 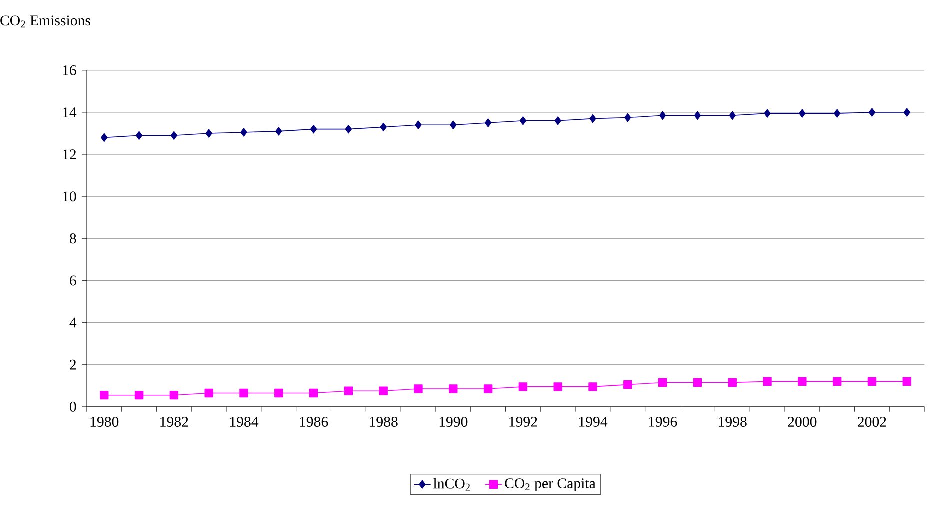 What do you see at coordinates (73, 323) in the screenshot?
I see `y-tick-label: 4` at bounding box center [73, 323].